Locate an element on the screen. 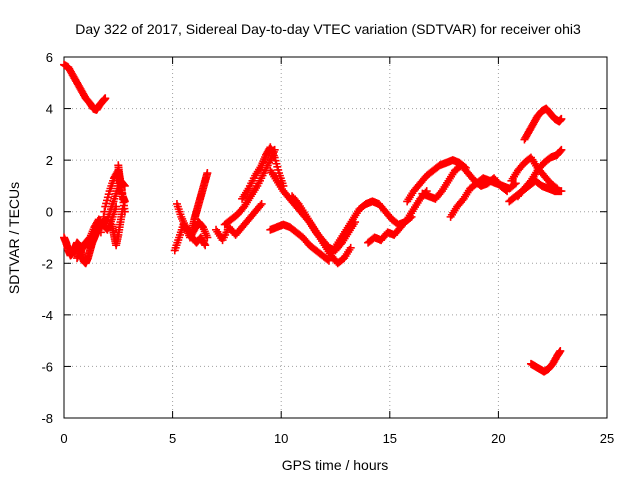 The height and width of the screenshot is (480, 640). series-late-upper-arc is located at coordinates (543, 124).